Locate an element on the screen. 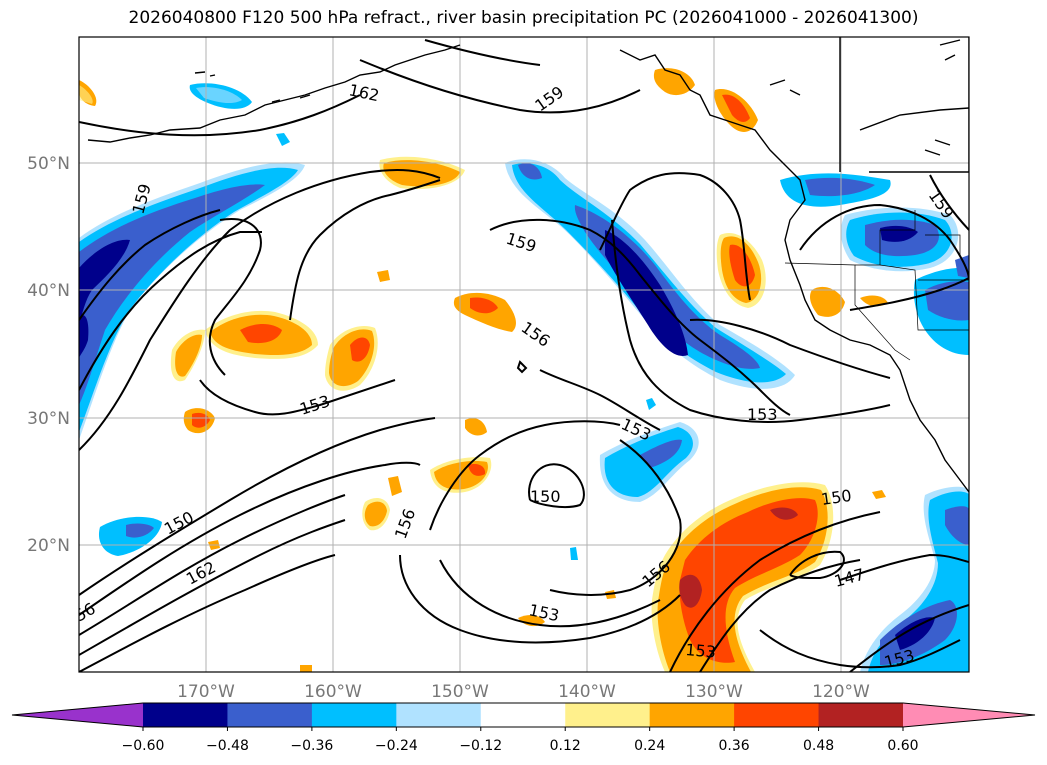 The height and width of the screenshot is (765, 1047). pos-patch-nw-b is located at coordinates (86, 94).